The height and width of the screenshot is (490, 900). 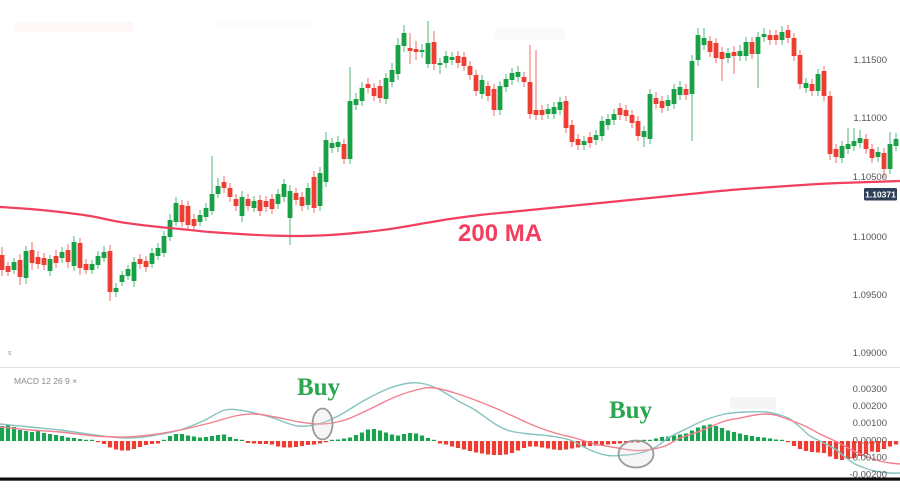 What do you see at coordinates (870, 423) in the screenshot?
I see `svg-text: 0.00100` at bounding box center [870, 423].